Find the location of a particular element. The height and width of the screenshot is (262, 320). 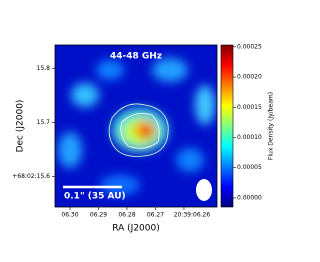

y-tick-label: 15.7 is located at coordinates (44, 122).